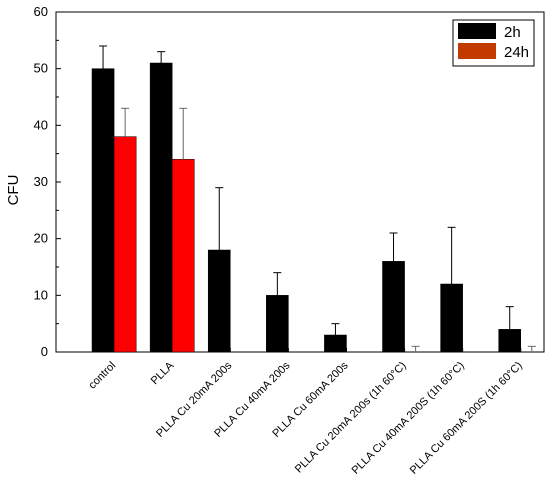  Describe the element at coordinates (516, 52) in the screenshot. I see `legend-label-24h: 24h` at that location.